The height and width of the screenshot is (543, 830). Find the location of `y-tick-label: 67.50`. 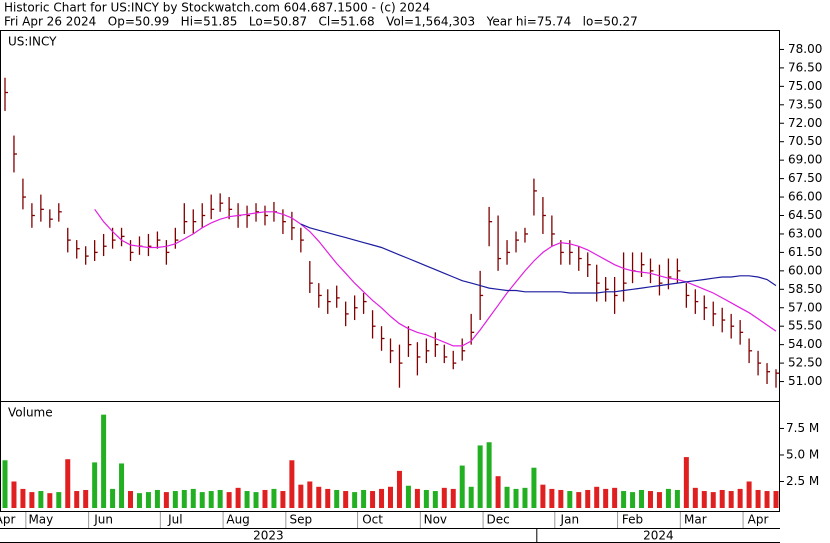

y-tick-label: 67.50 is located at coordinates (805, 178).